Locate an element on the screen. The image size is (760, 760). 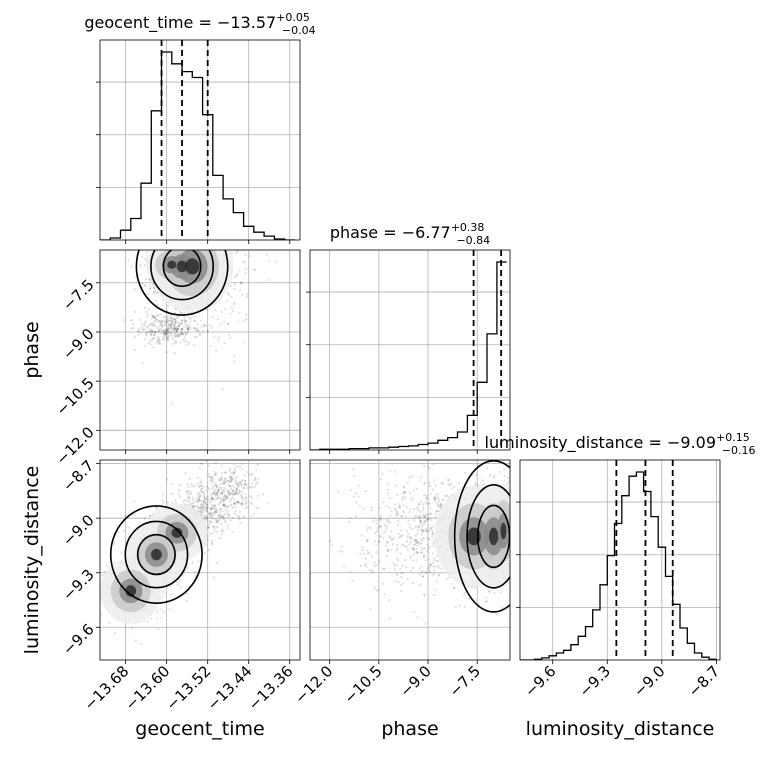
x-tick-label-geocent_time: −13.52 is located at coordinates (189, 688).